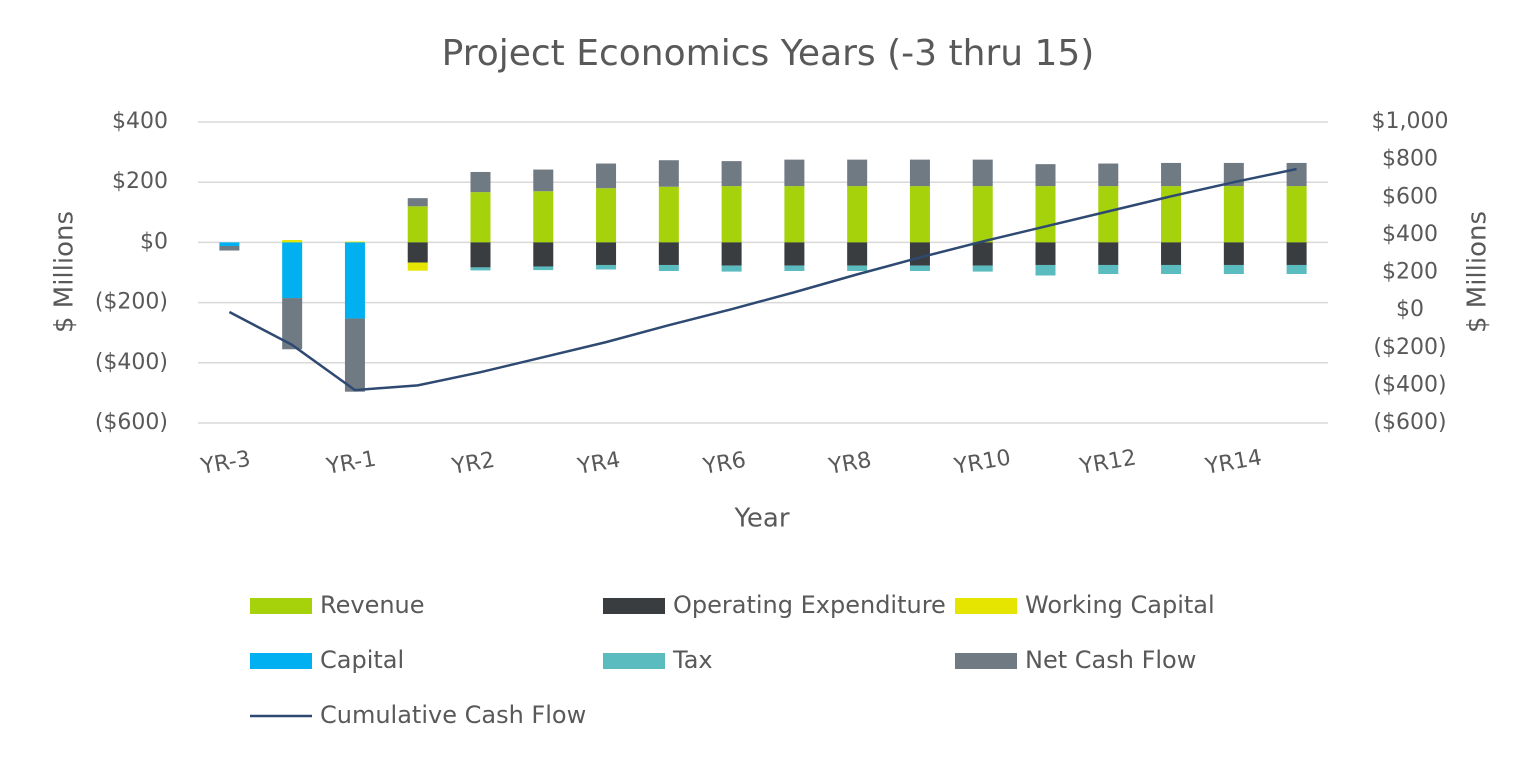 This screenshot has height=764, width=1536. What do you see at coordinates (65, 272) in the screenshot?
I see `y-axis-title: $ Millions` at bounding box center [65, 272].